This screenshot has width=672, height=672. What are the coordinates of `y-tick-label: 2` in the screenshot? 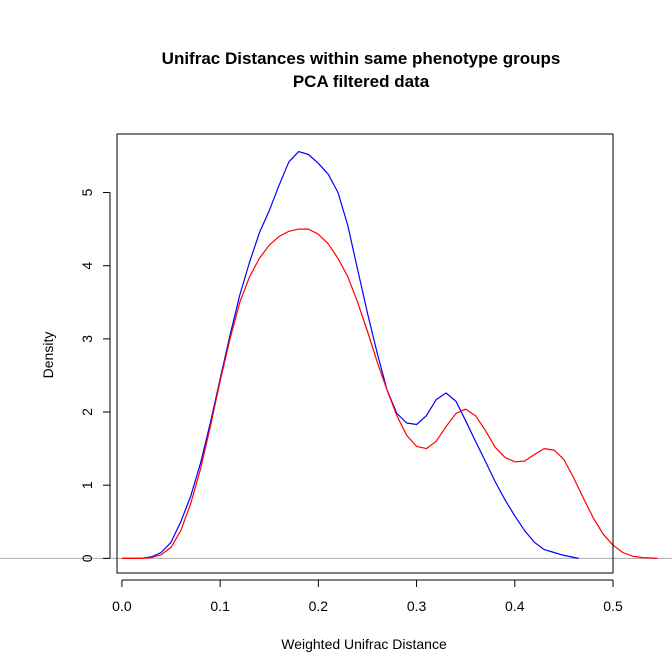 It's located at (87, 412).